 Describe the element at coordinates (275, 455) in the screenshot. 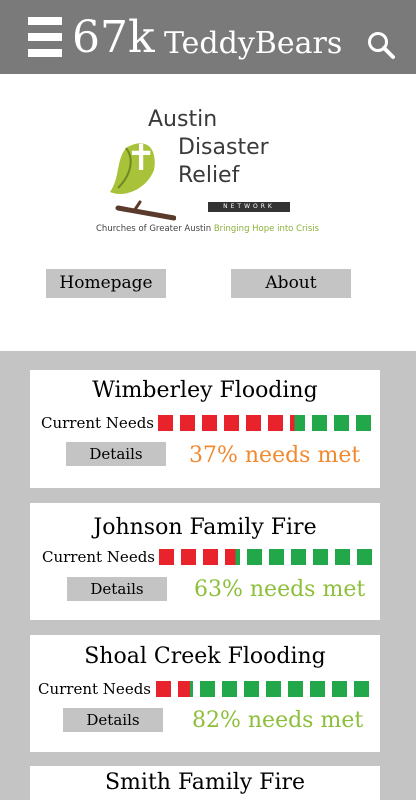

I see `needs-met-percent: 37% needs met` at that location.